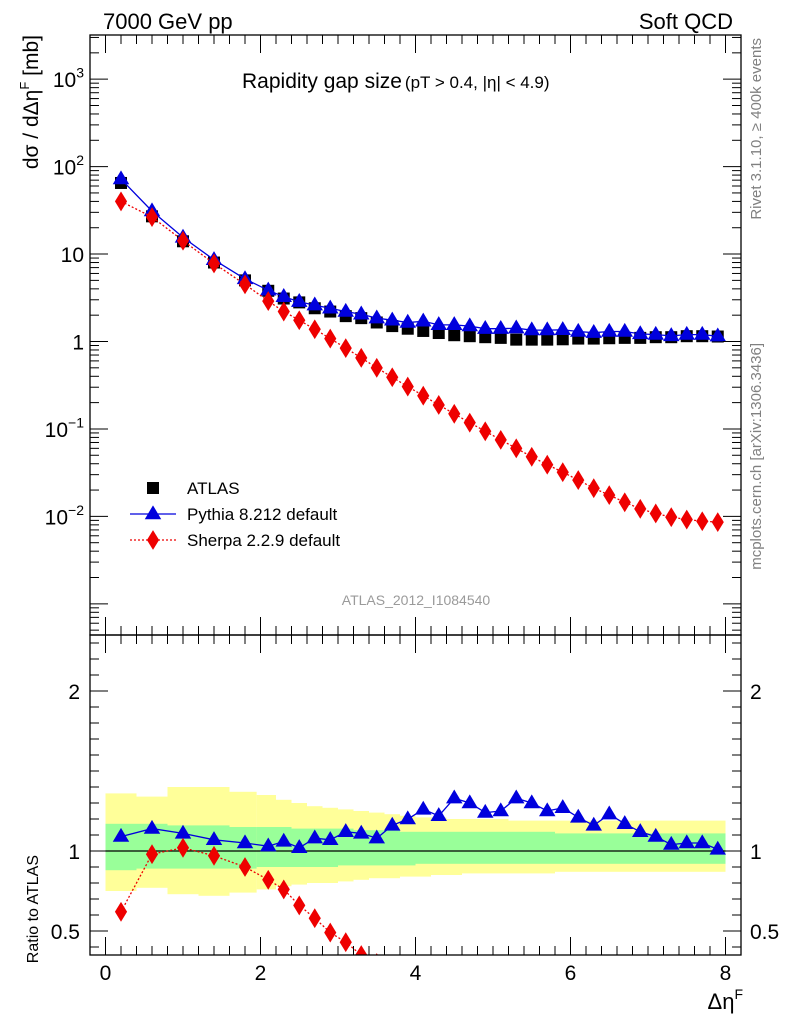 This screenshot has height=1024, width=786. What do you see at coordinates (756, 456) in the screenshot?
I see `mcplots-label: mcplots.cern.ch [arXiv:1306.3436]` at bounding box center [756, 456].